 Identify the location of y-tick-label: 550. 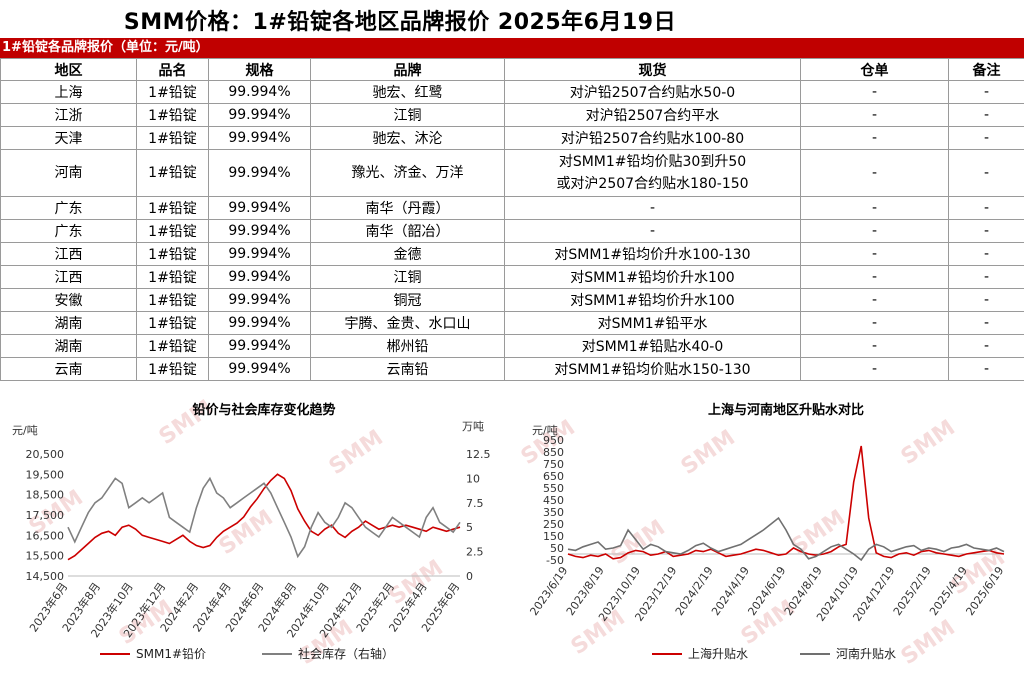
(553, 488).